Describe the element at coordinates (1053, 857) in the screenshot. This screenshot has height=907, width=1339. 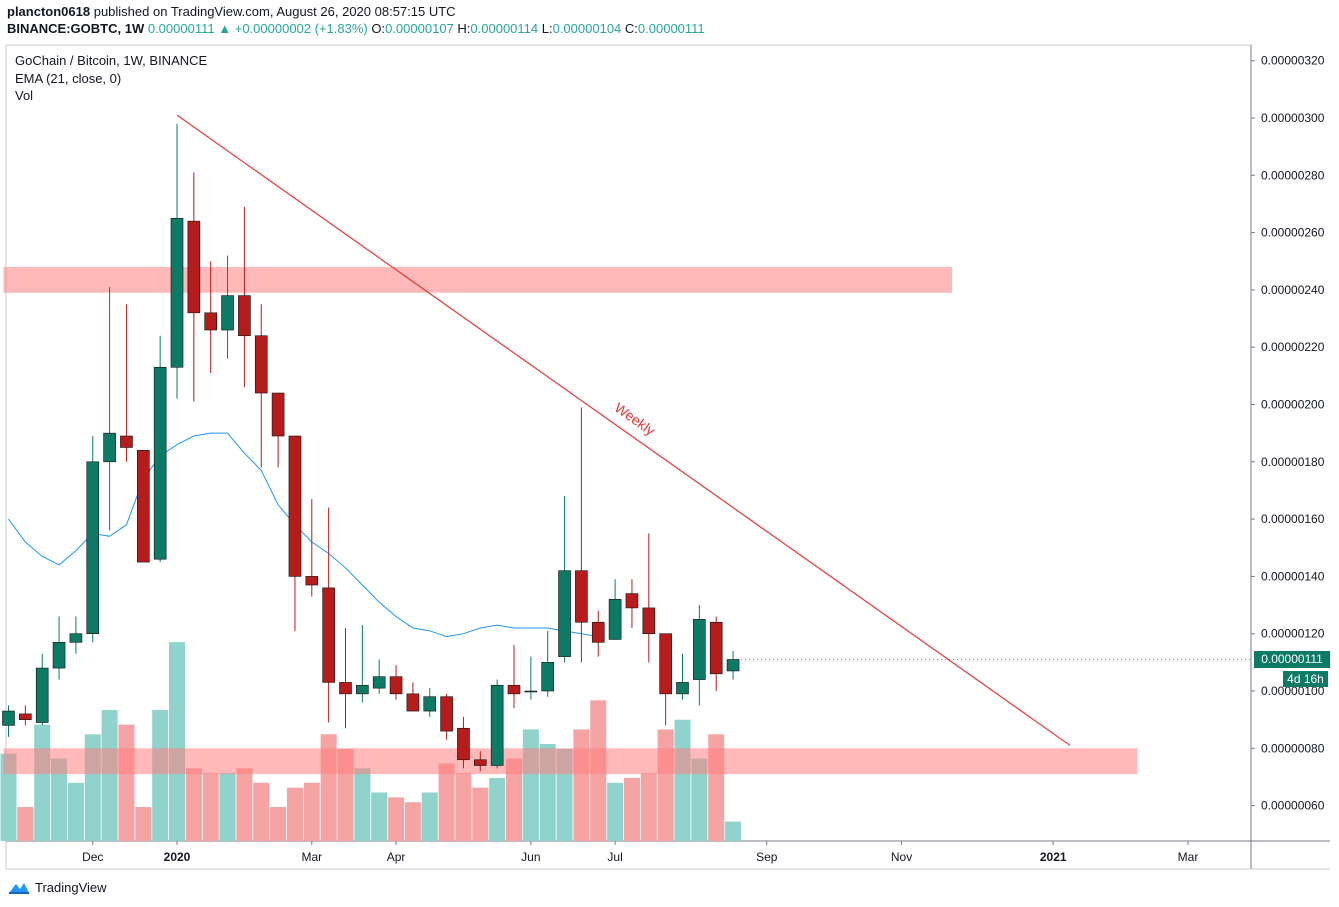
I see `x-tick-label: 2021` at that location.